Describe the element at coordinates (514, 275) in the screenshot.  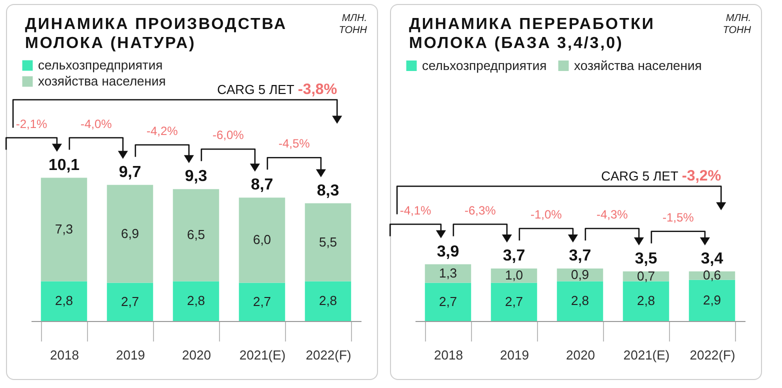
I see `data-label: 1,0` at that location.